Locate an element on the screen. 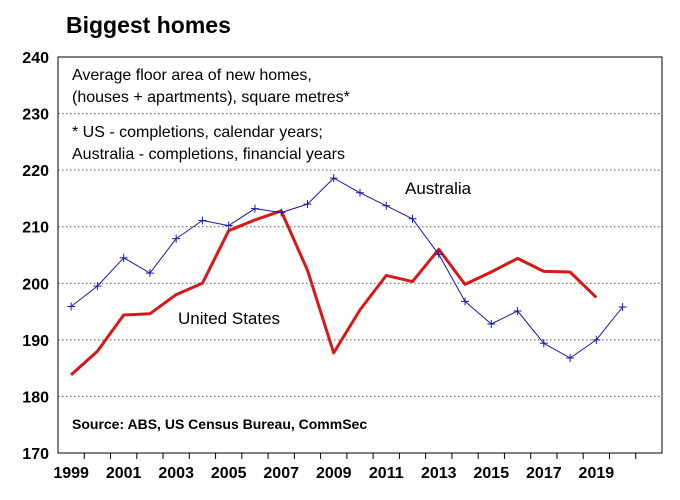 This screenshot has width=680, height=500. y-tick-label: 230 is located at coordinates (35, 115).